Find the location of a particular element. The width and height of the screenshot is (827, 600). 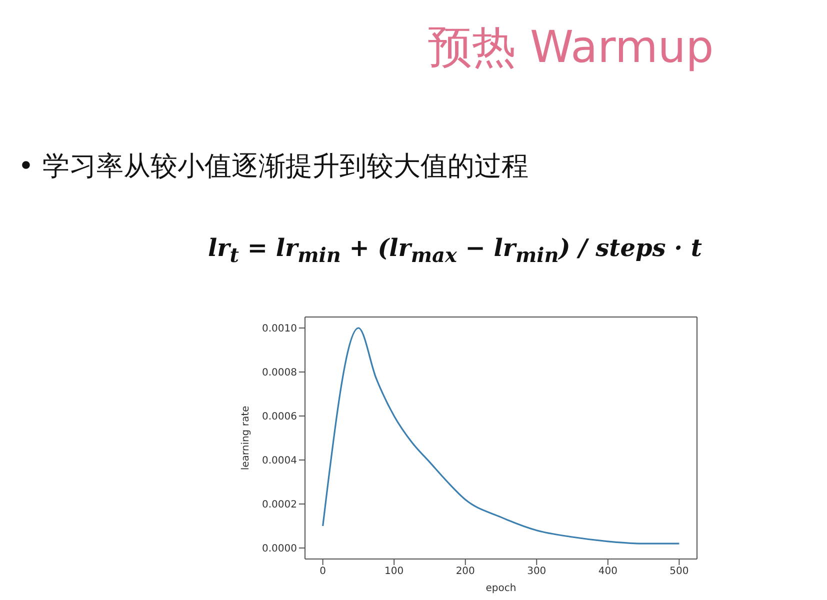

y-tick-label: 0.0004 is located at coordinates (279, 461).